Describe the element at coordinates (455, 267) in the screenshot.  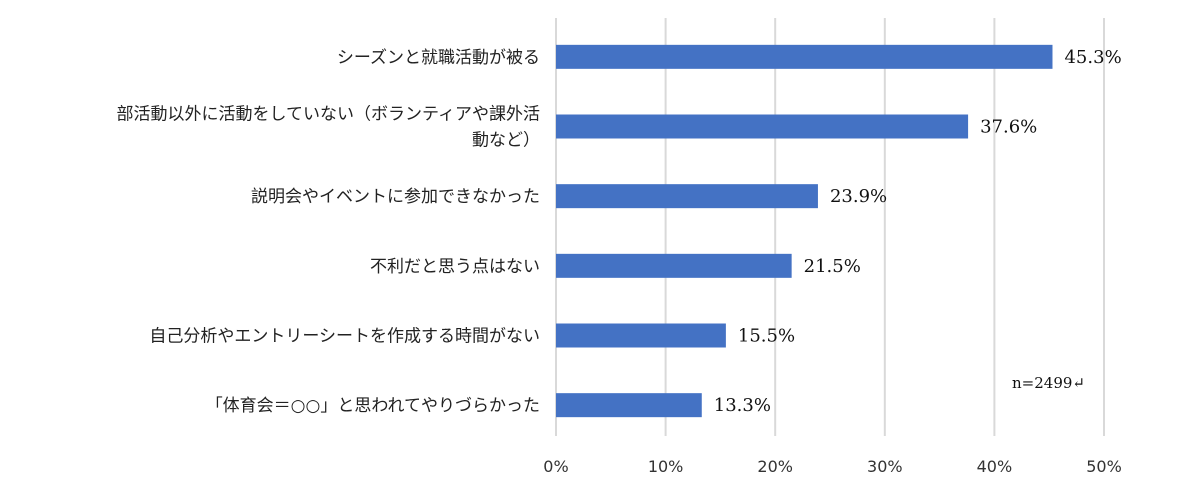
I see `category-label: 不利だと思う点はない` at that location.